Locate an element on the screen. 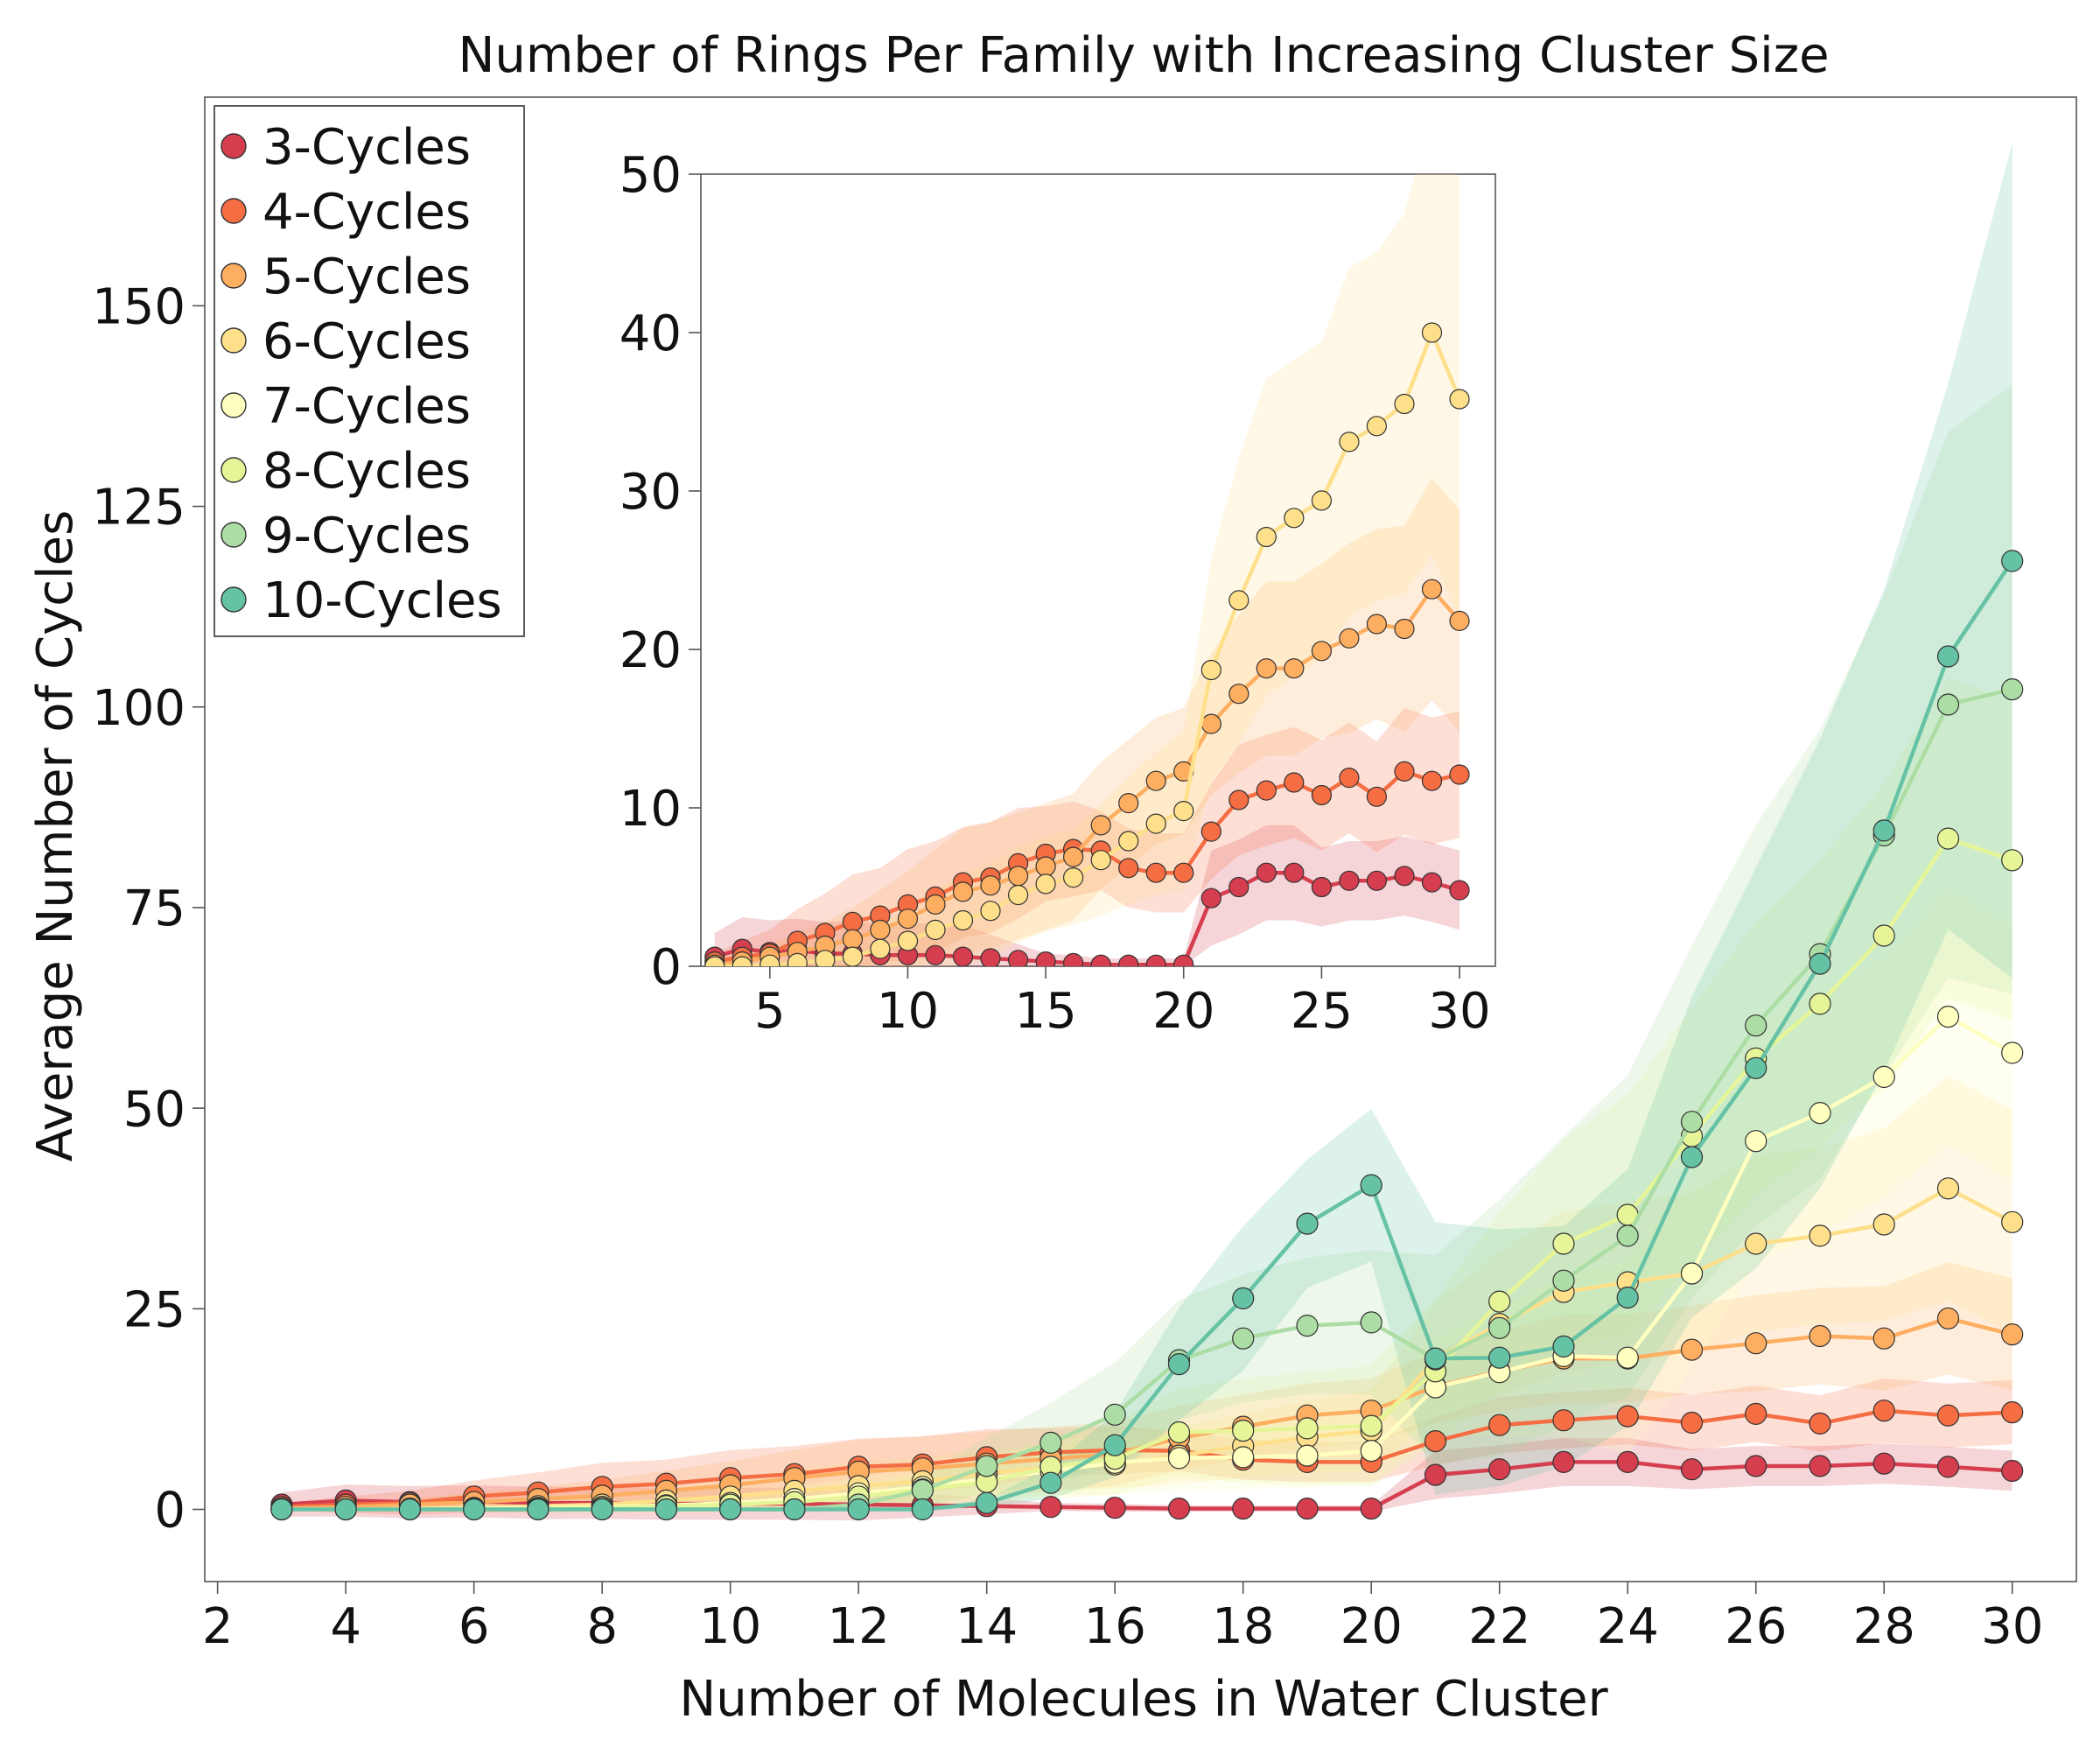 The image size is (2100, 1754). inset-point-3-cycles-x25 is located at coordinates (1322, 887).